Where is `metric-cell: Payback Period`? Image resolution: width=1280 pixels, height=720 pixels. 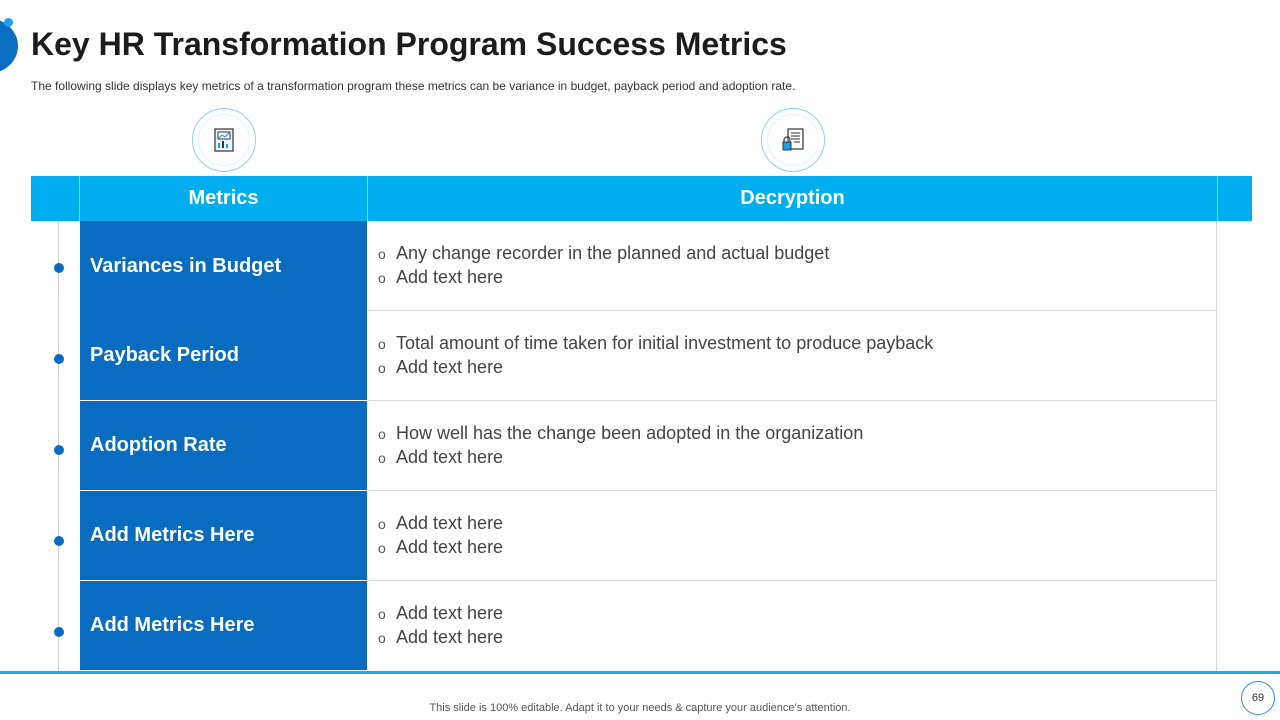 metric-cell: Payback Period is located at coordinates (223, 355).